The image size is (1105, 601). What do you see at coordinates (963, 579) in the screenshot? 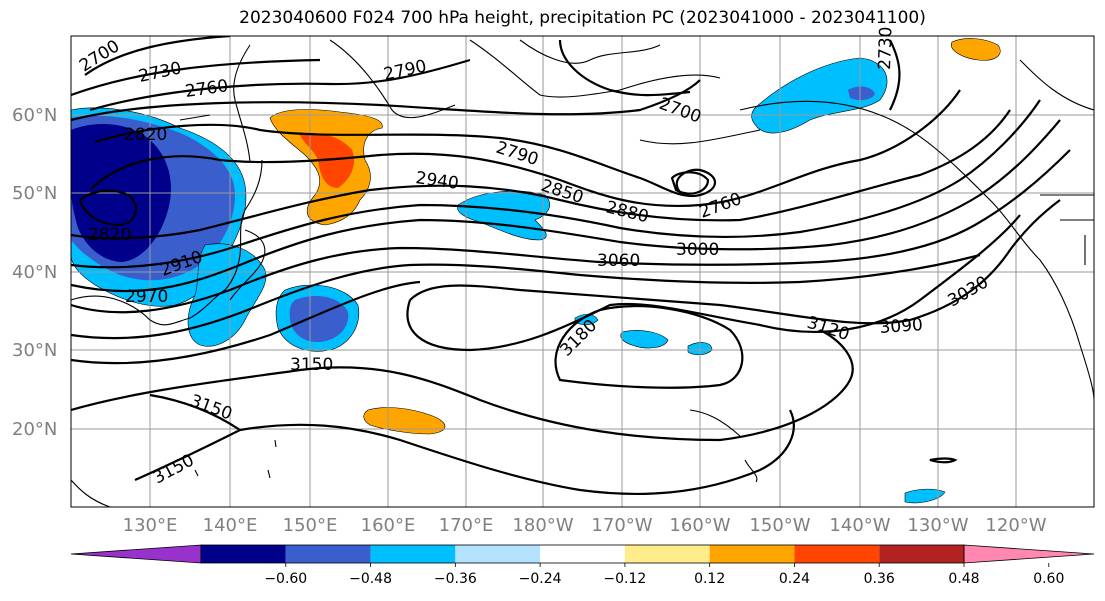
I see `colorbar-tick-label: 0.48` at bounding box center [963, 579].